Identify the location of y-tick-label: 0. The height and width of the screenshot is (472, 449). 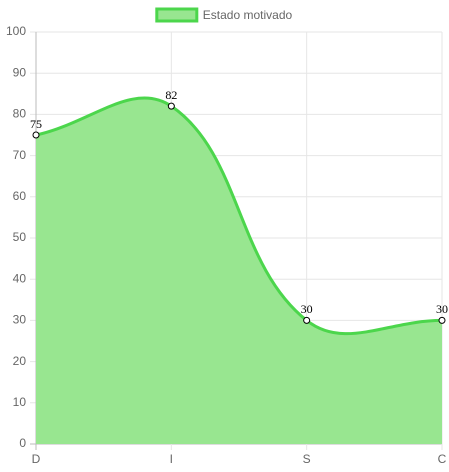
(22, 443).